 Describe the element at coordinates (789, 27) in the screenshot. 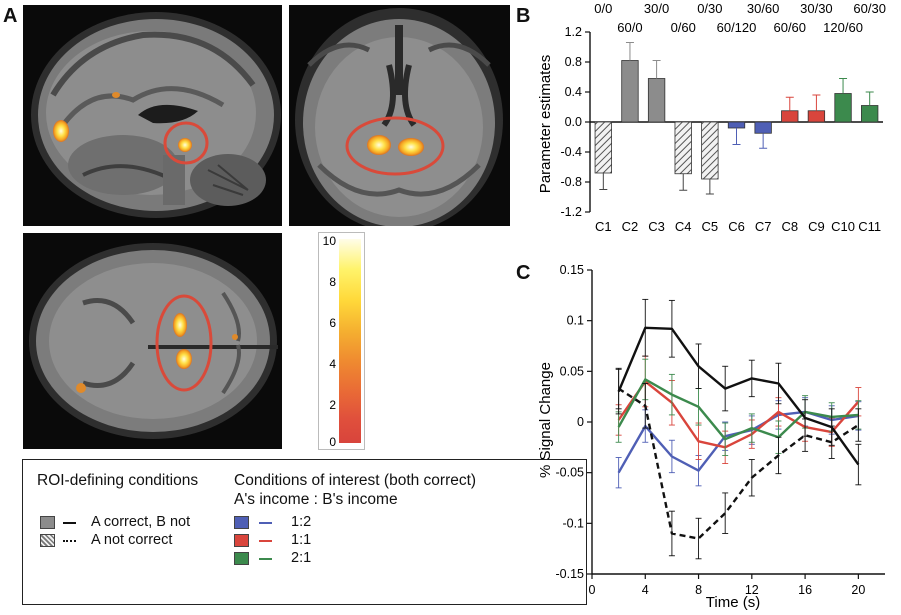

I see `bar-top-label: 60/60` at that location.